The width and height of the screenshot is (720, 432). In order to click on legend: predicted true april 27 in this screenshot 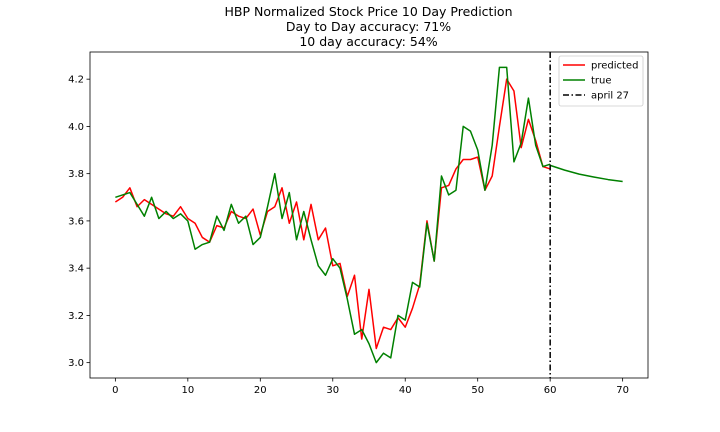, I will do `click(601, 81)`.